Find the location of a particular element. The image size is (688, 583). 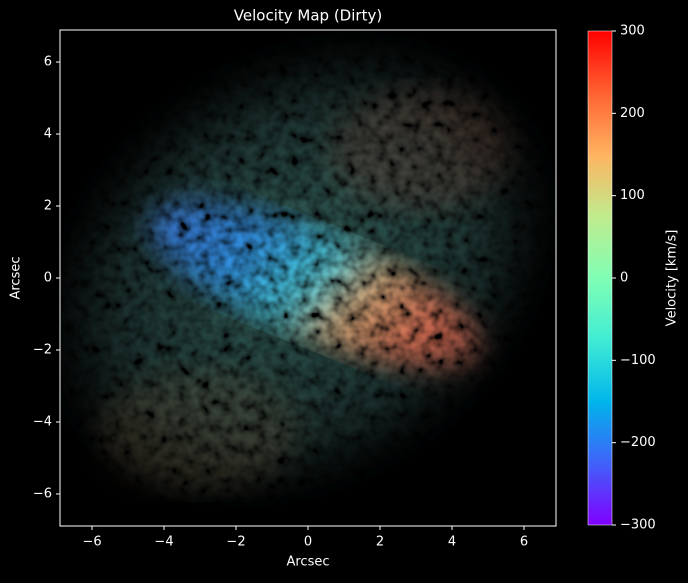

x-tick-label: 4 is located at coordinates (452, 542).